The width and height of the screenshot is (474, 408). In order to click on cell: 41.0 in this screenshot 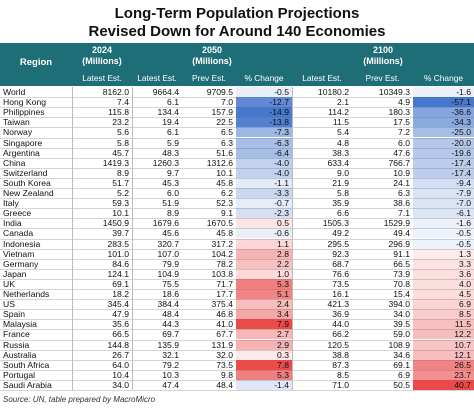, I will do `click(224, 324)`.